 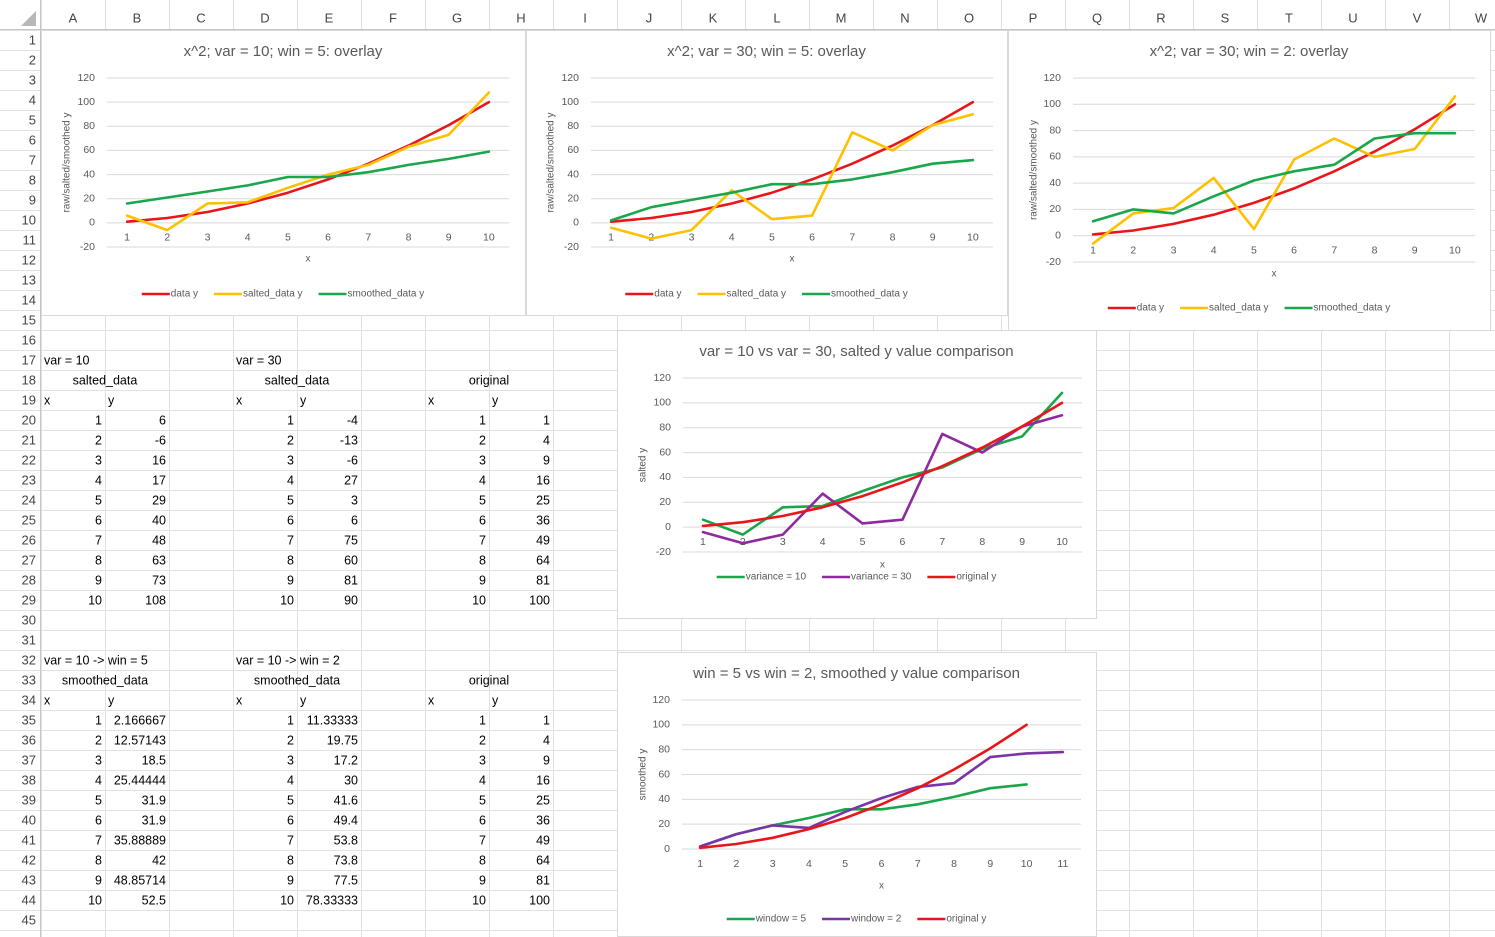 What do you see at coordinates (346, 800) in the screenshot?
I see `cell-value: 41.6` at bounding box center [346, 800].